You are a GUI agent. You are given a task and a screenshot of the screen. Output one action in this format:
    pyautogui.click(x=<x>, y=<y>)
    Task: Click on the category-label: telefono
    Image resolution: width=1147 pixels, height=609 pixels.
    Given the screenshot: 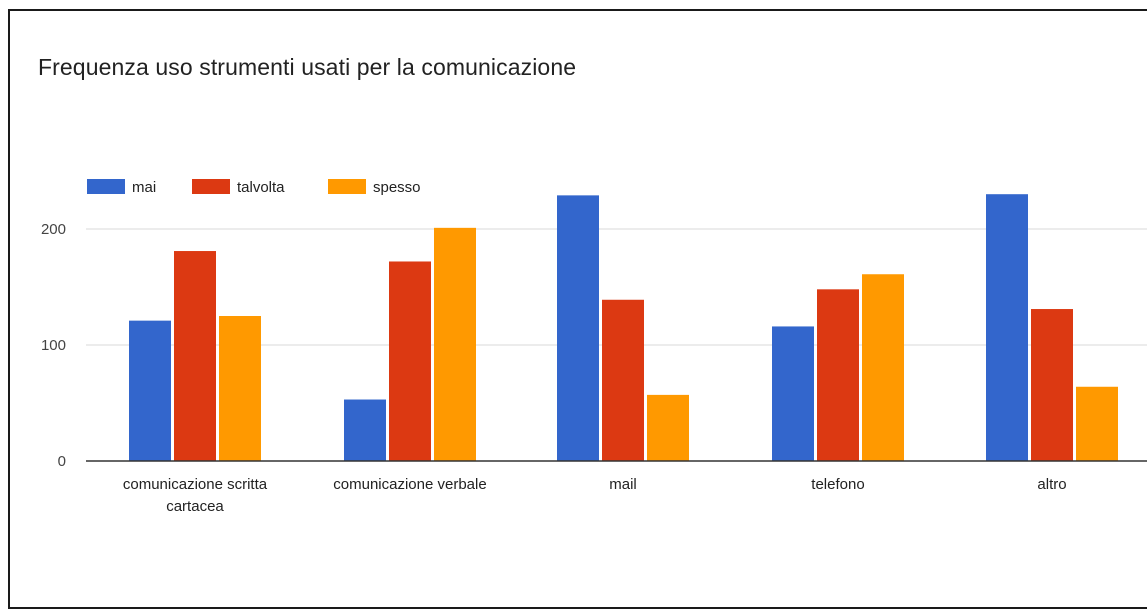 What is the action you would take?
    pyautogui.click(x=837, y=484)
    